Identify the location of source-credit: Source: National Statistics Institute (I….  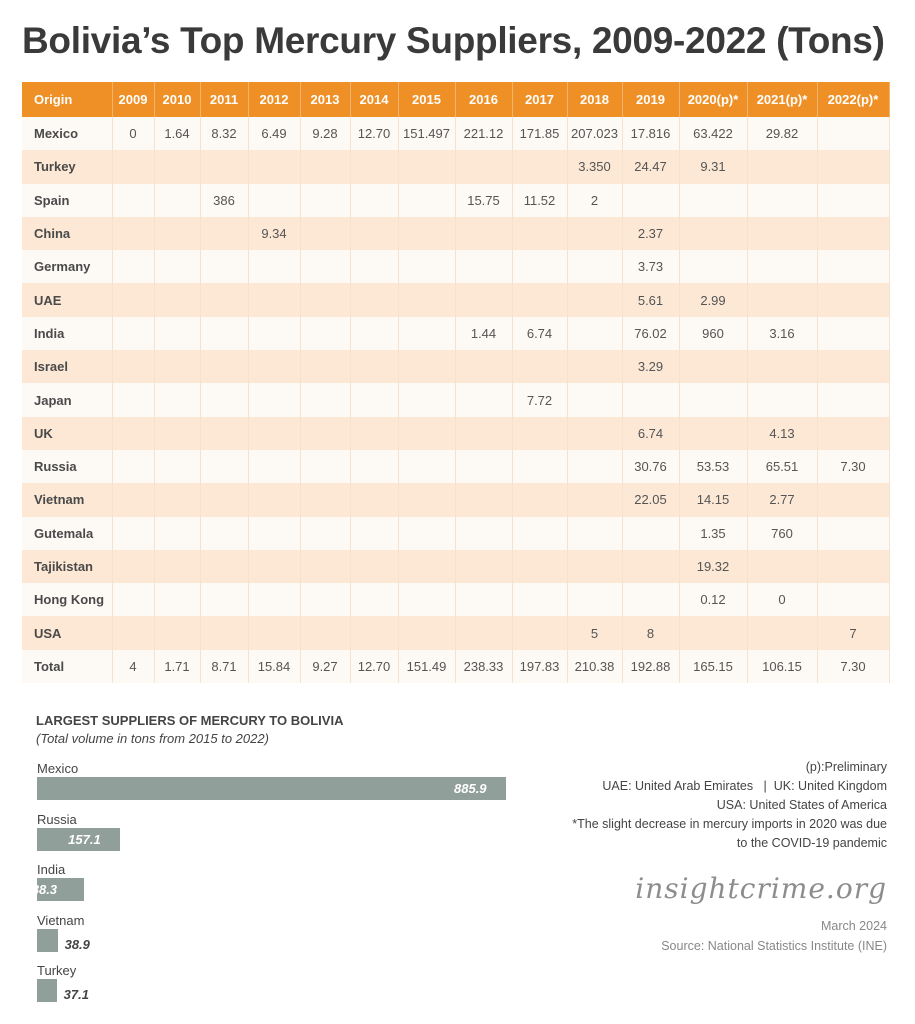
(774, 946).